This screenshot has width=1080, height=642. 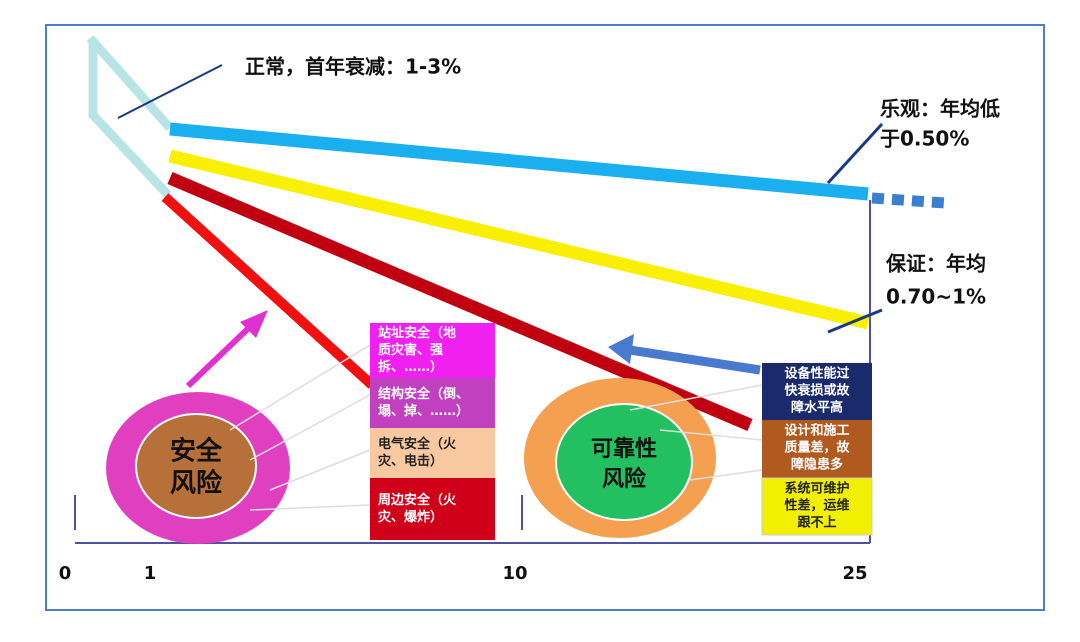 What do you see at coordinates (410, 461) in the screenshot?
I see `box-text: 灾、电击）` at bounding box center [410, 461].